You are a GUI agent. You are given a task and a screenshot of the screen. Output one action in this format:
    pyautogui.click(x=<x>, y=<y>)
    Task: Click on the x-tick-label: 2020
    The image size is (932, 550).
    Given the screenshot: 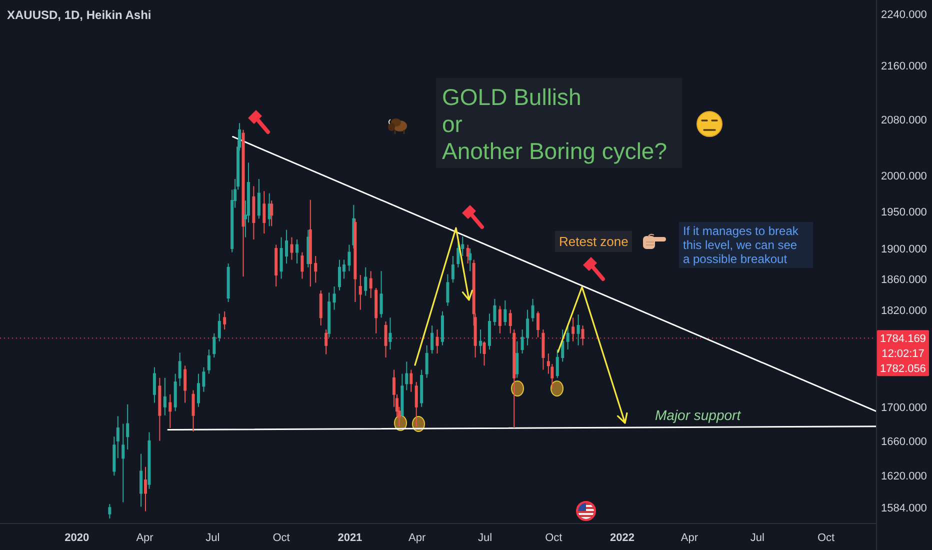 What is the action you would take?
    pyautogui.click(x=77, y=538)
    